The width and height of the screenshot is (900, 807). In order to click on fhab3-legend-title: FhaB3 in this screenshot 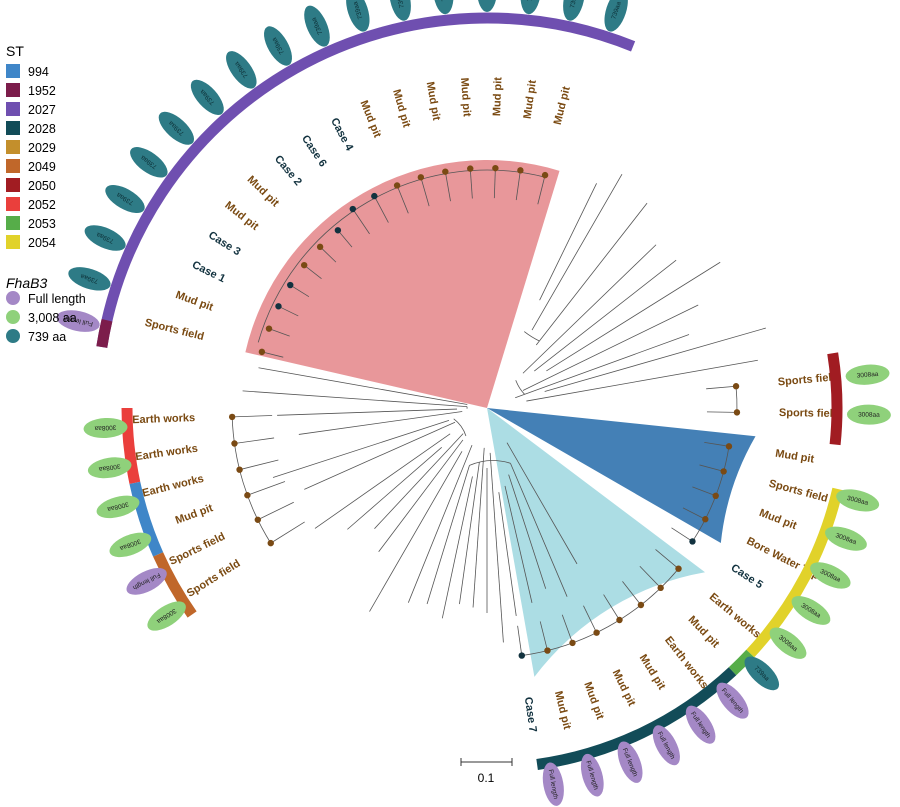, I will do `click(26, 283)`.